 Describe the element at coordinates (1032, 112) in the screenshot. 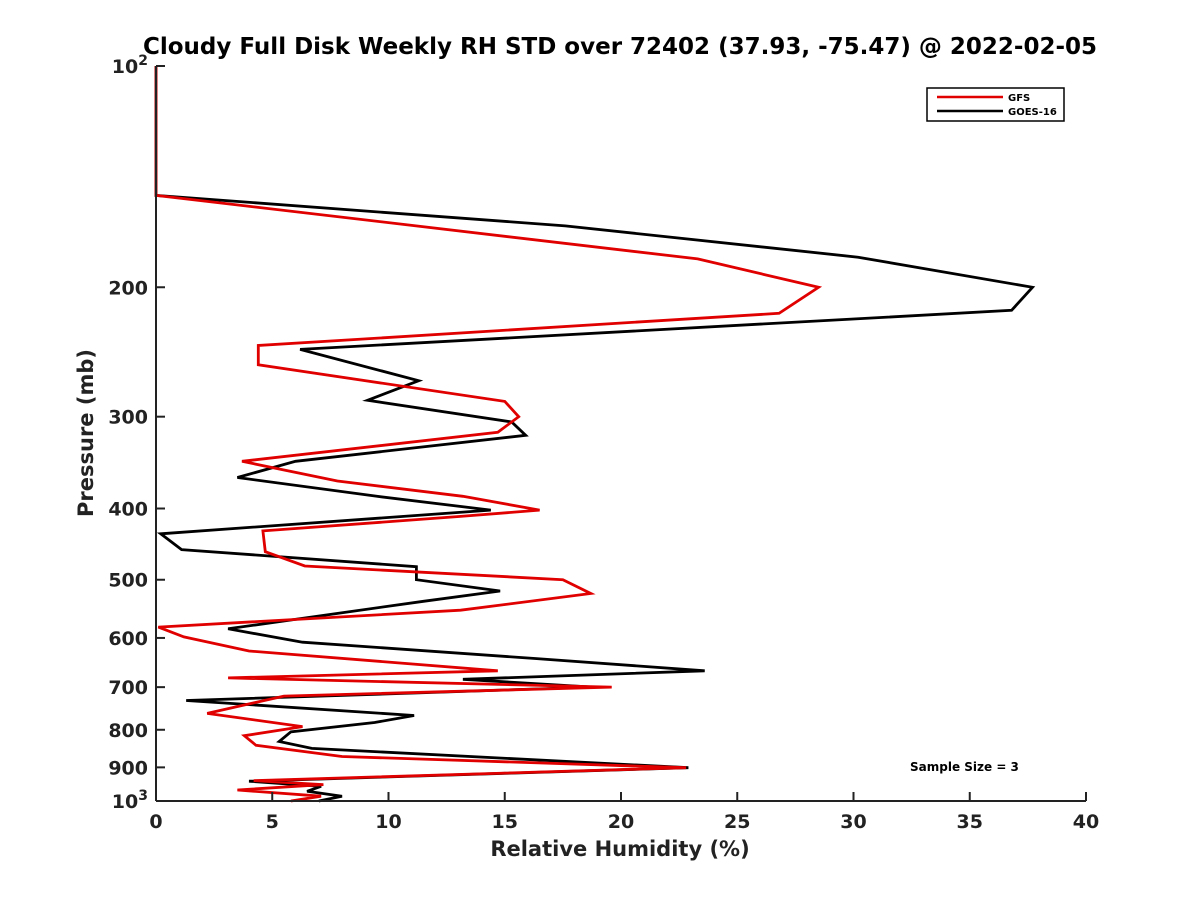

I see `legend-label-goes16: GOES-16` at that location.